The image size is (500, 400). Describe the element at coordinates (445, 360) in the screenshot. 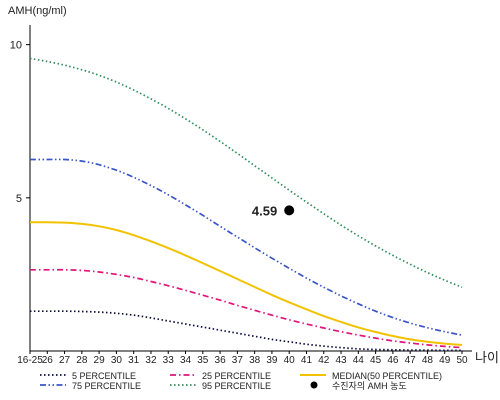

I see `x-tick-label: 49` at that location.